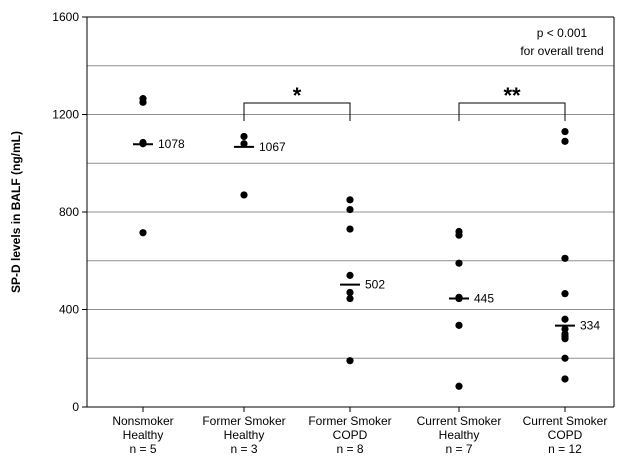 This screenshot has width=624, height=460. I want to click on y-tick-label: 0, so click(75, 407).